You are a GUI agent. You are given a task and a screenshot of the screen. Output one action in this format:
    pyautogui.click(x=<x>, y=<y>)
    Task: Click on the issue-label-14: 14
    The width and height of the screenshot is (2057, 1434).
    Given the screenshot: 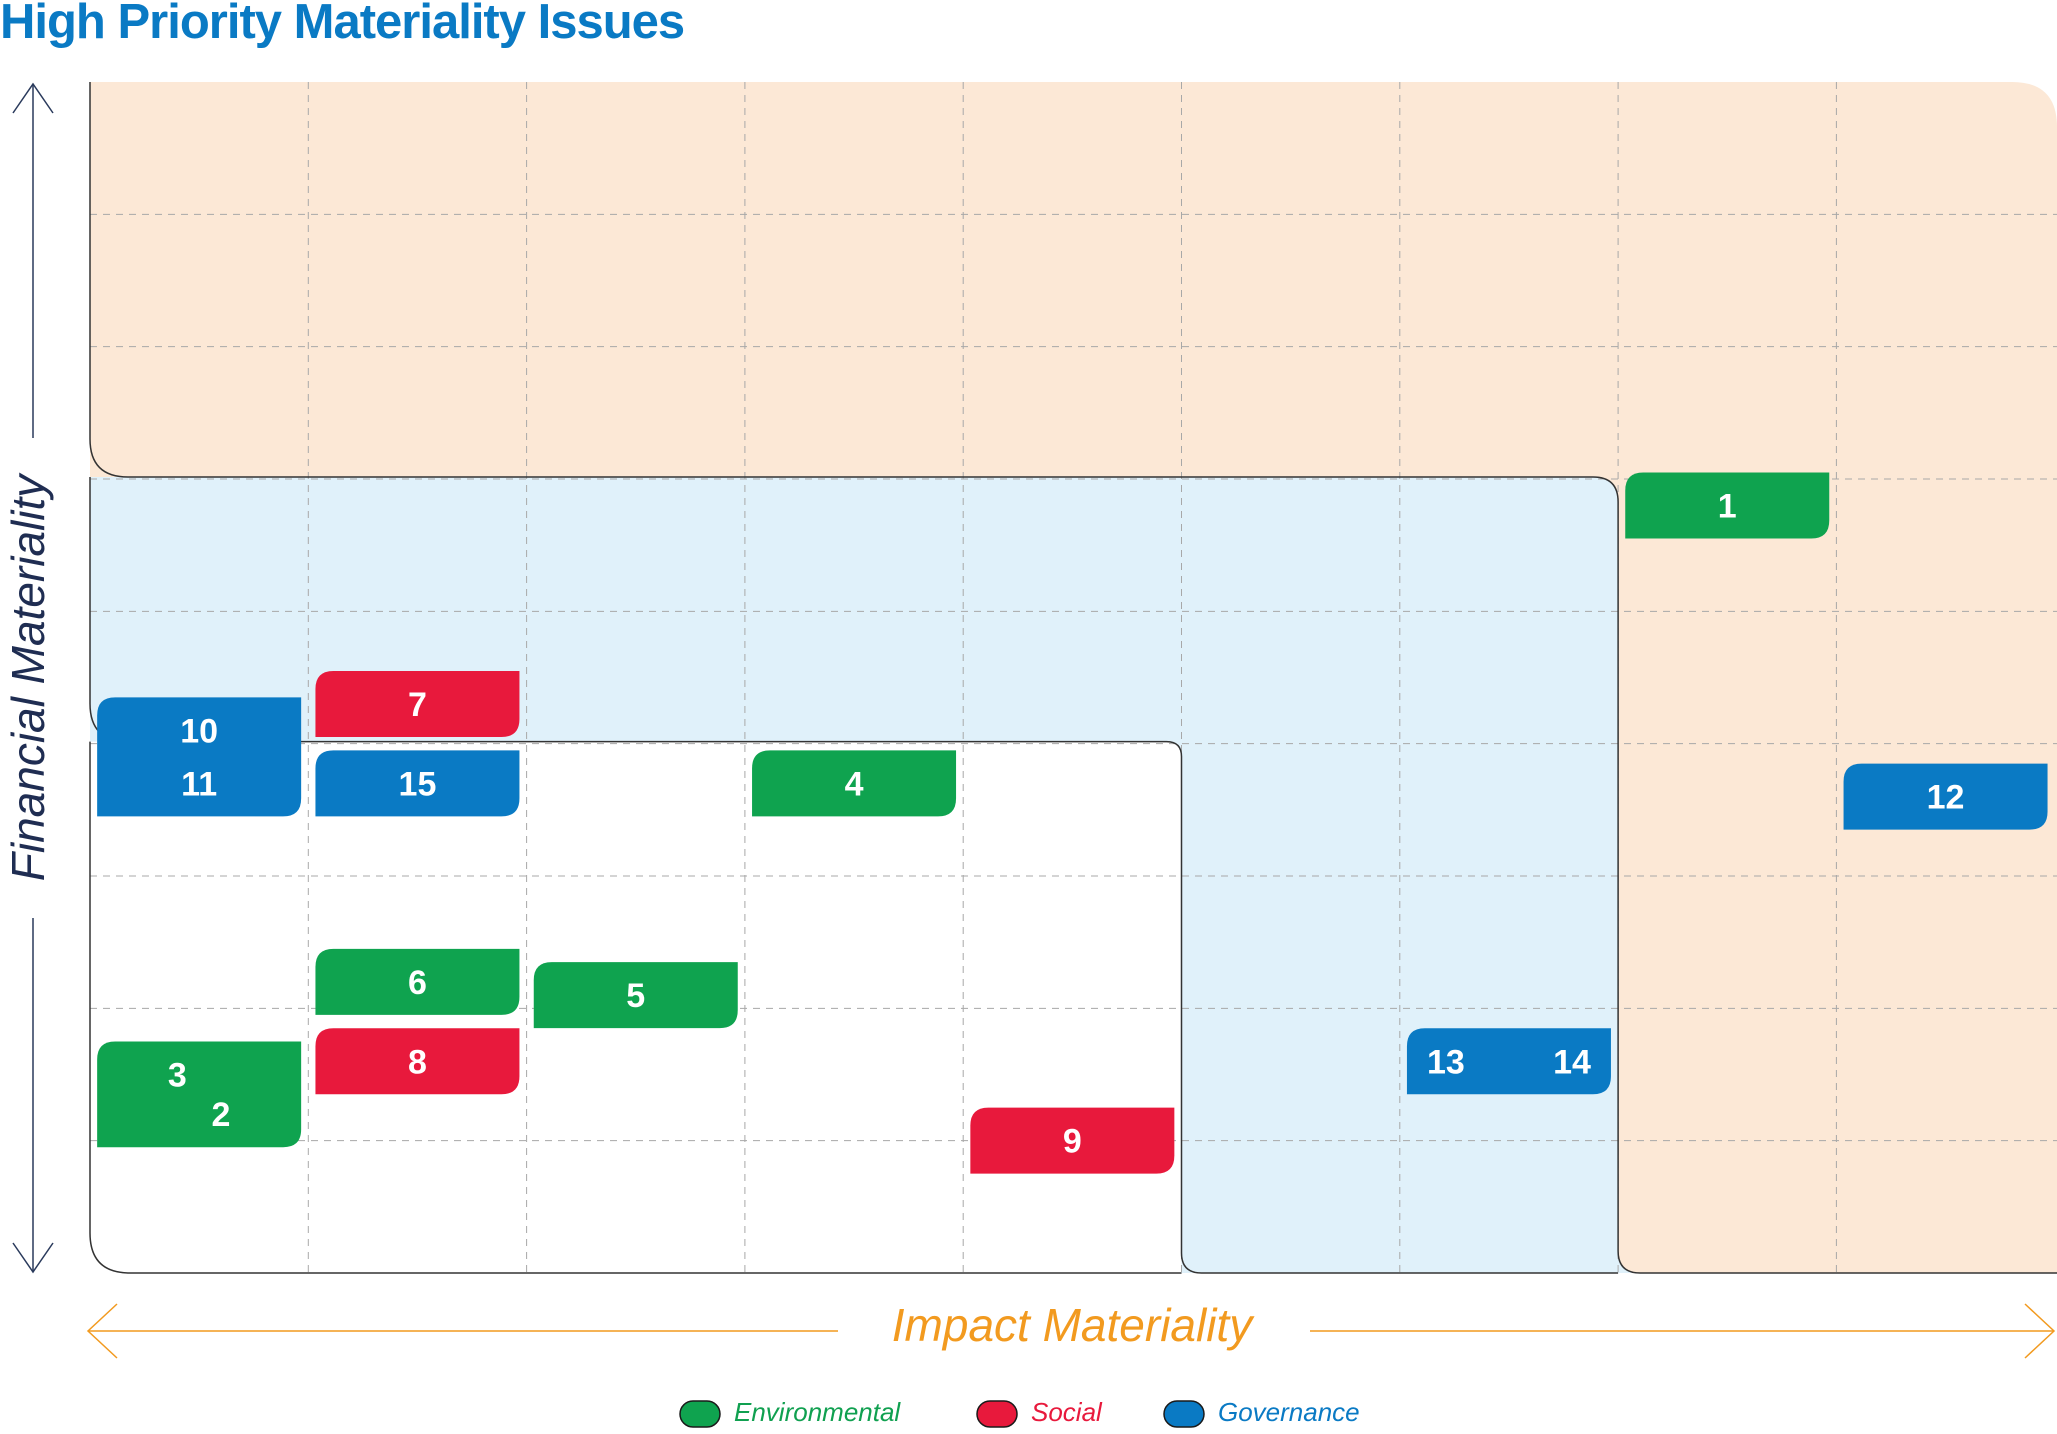 What is the action you would take?
    pyautogui.click(x=1572, y=1062)
    